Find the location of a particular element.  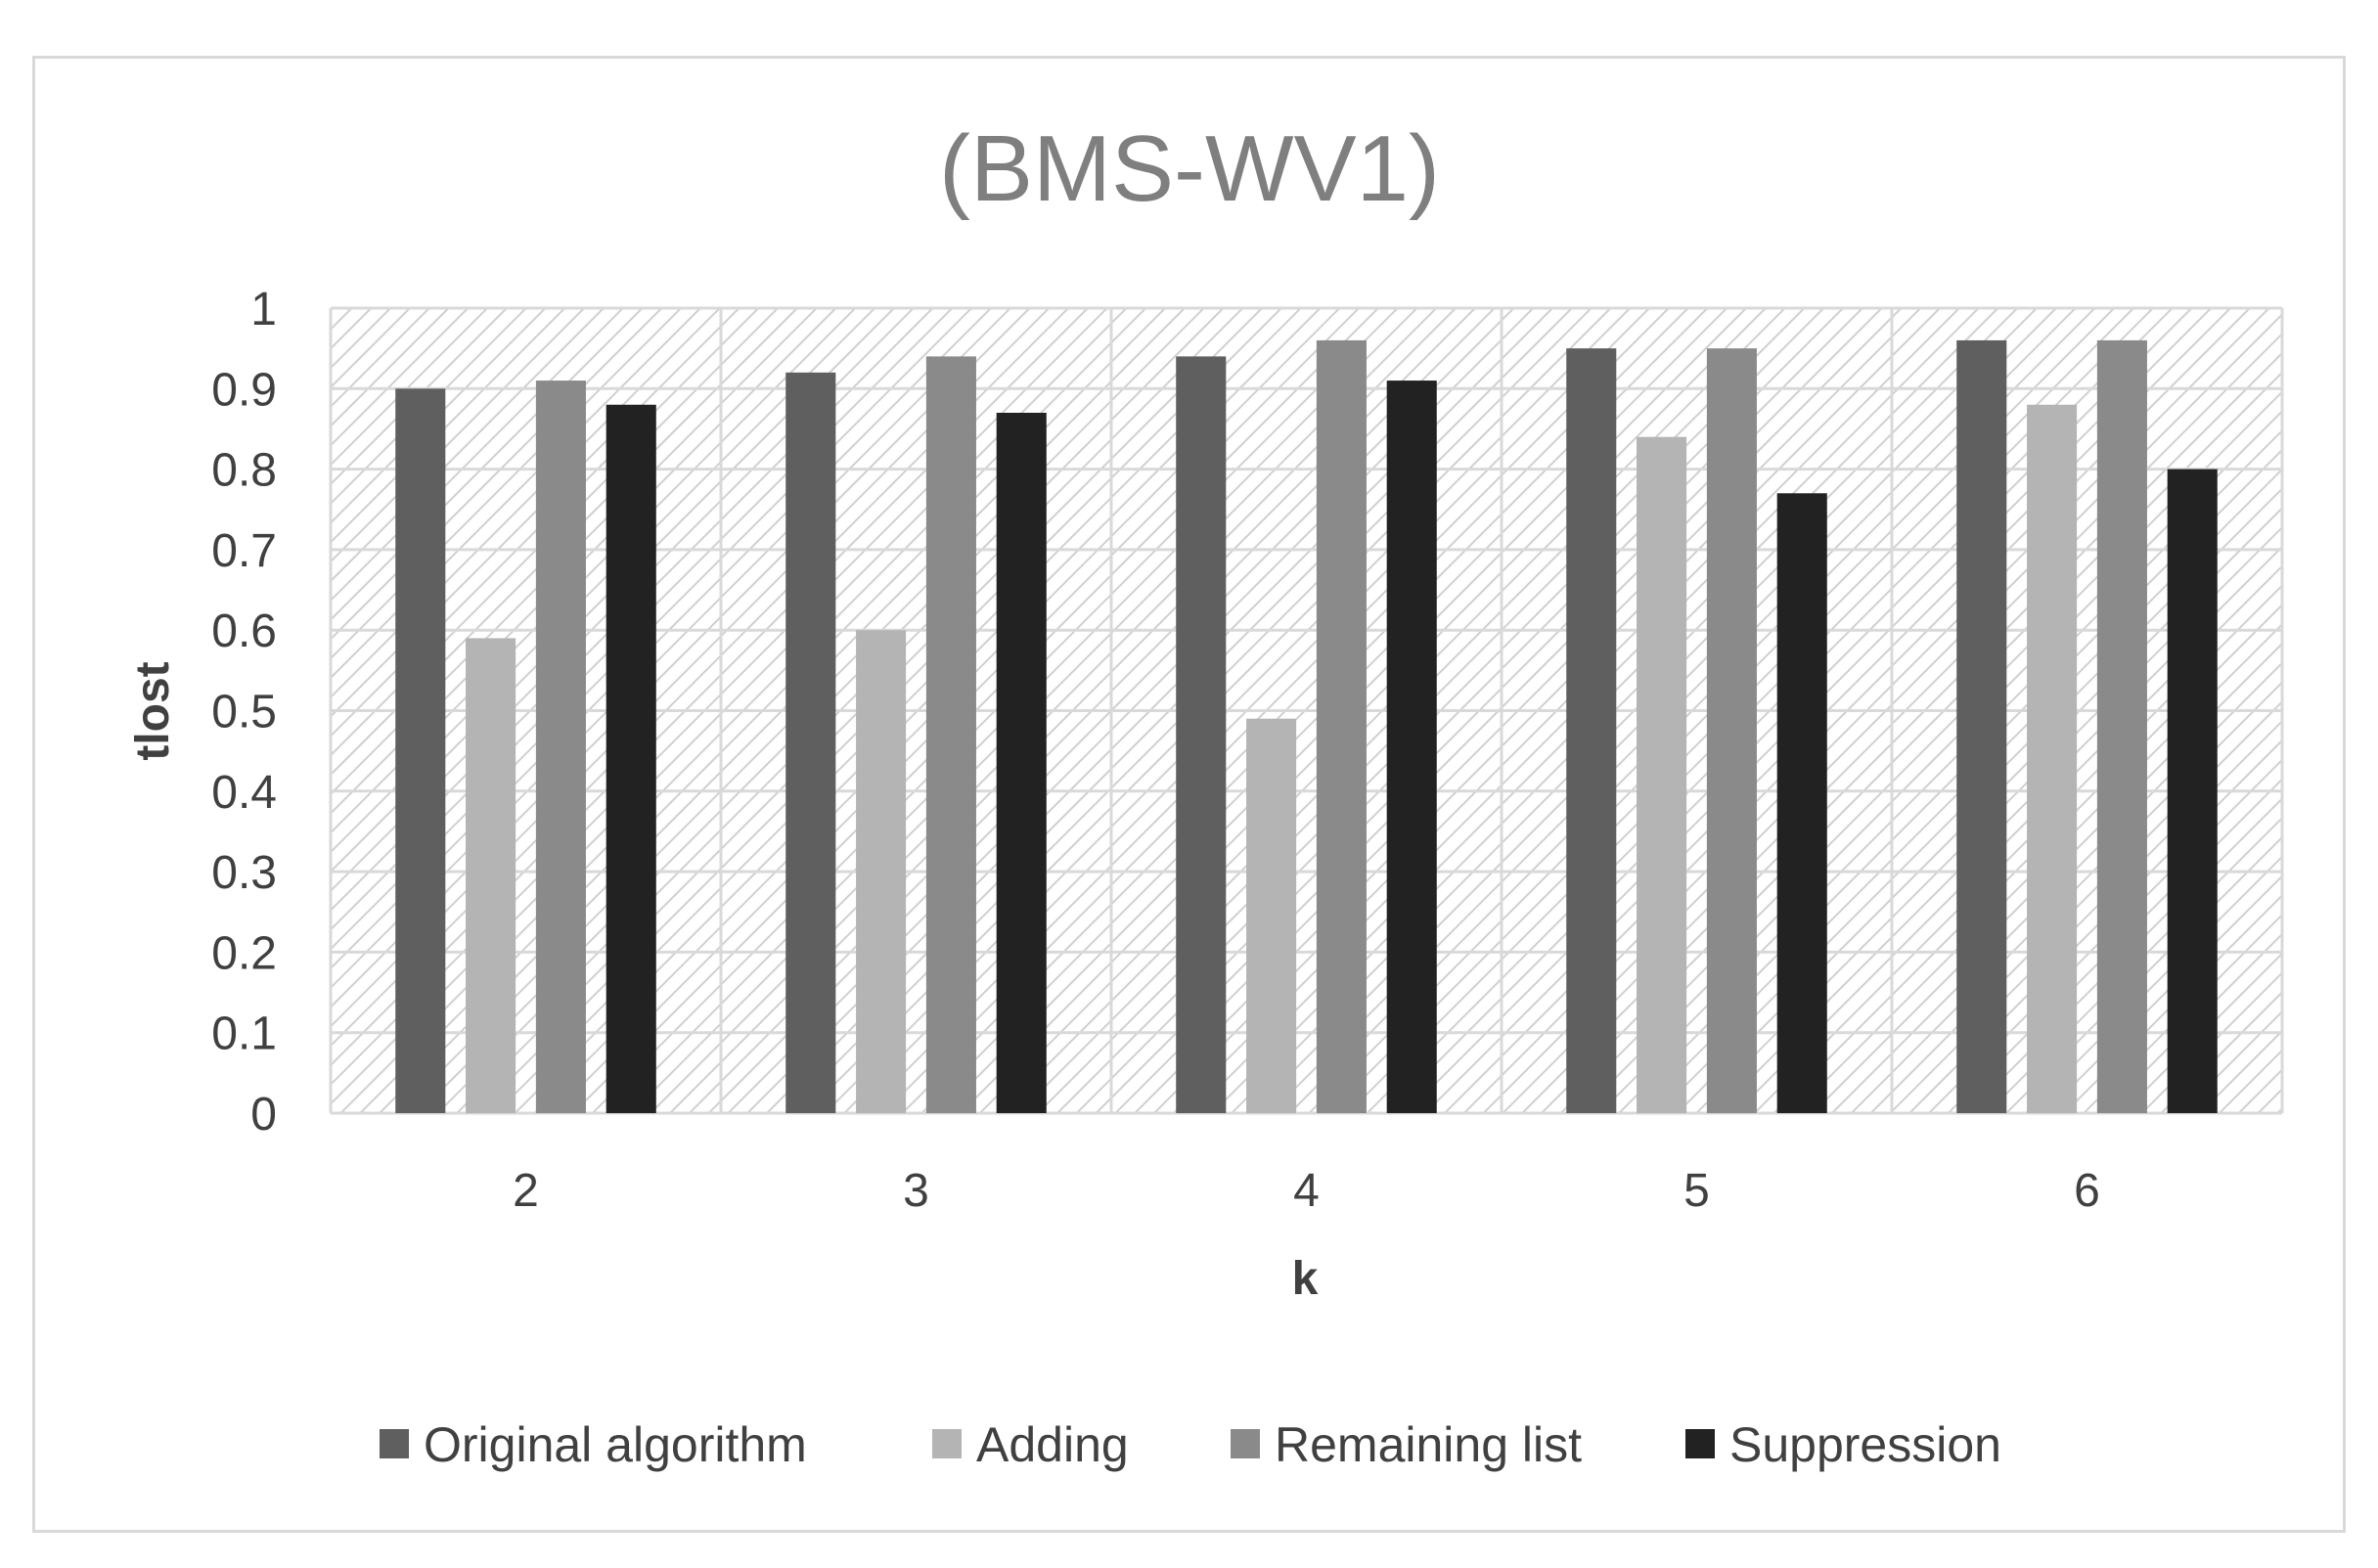

y-tick-label: 0.7 is located at coordinates (244, 551).